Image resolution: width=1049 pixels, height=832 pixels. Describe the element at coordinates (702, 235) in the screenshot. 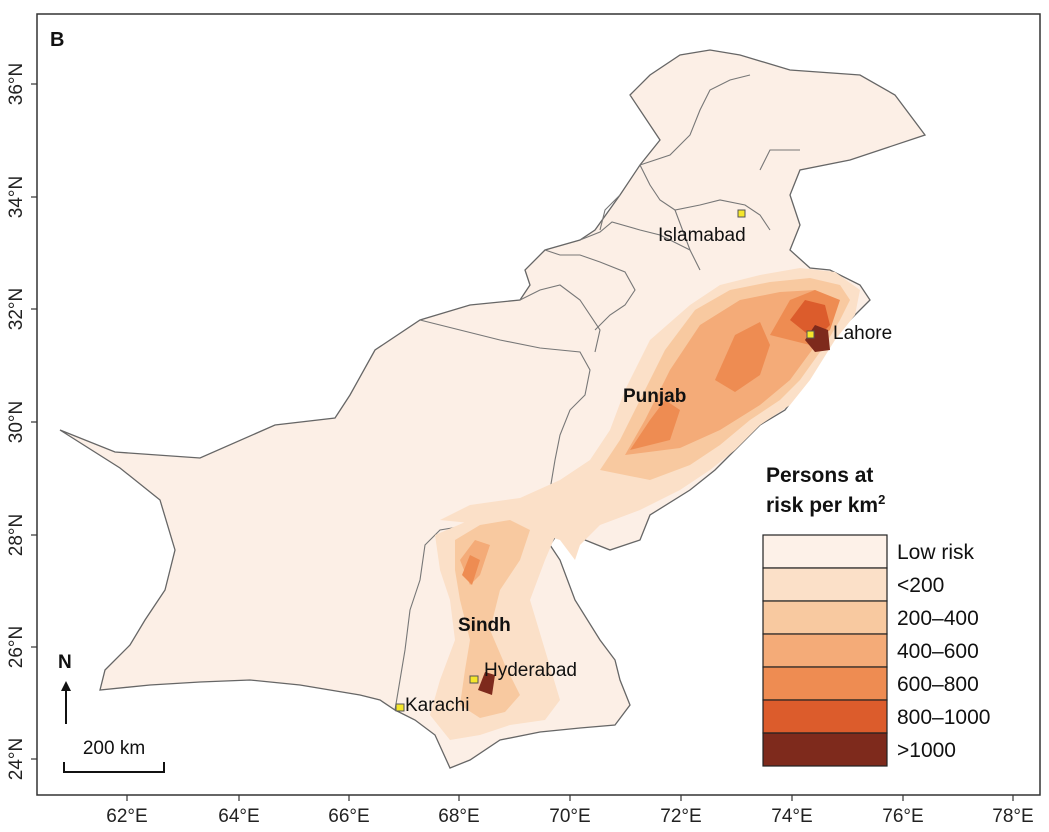

I see `city-label-islamabad: Islamabad` at that location.